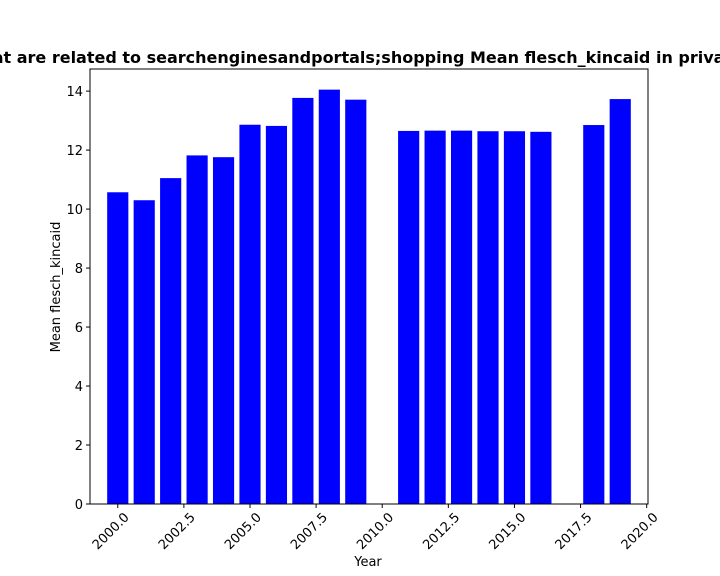 The width and height of the screenshot is (720, 576). I want to click on bar-2014, so click(488, 317).